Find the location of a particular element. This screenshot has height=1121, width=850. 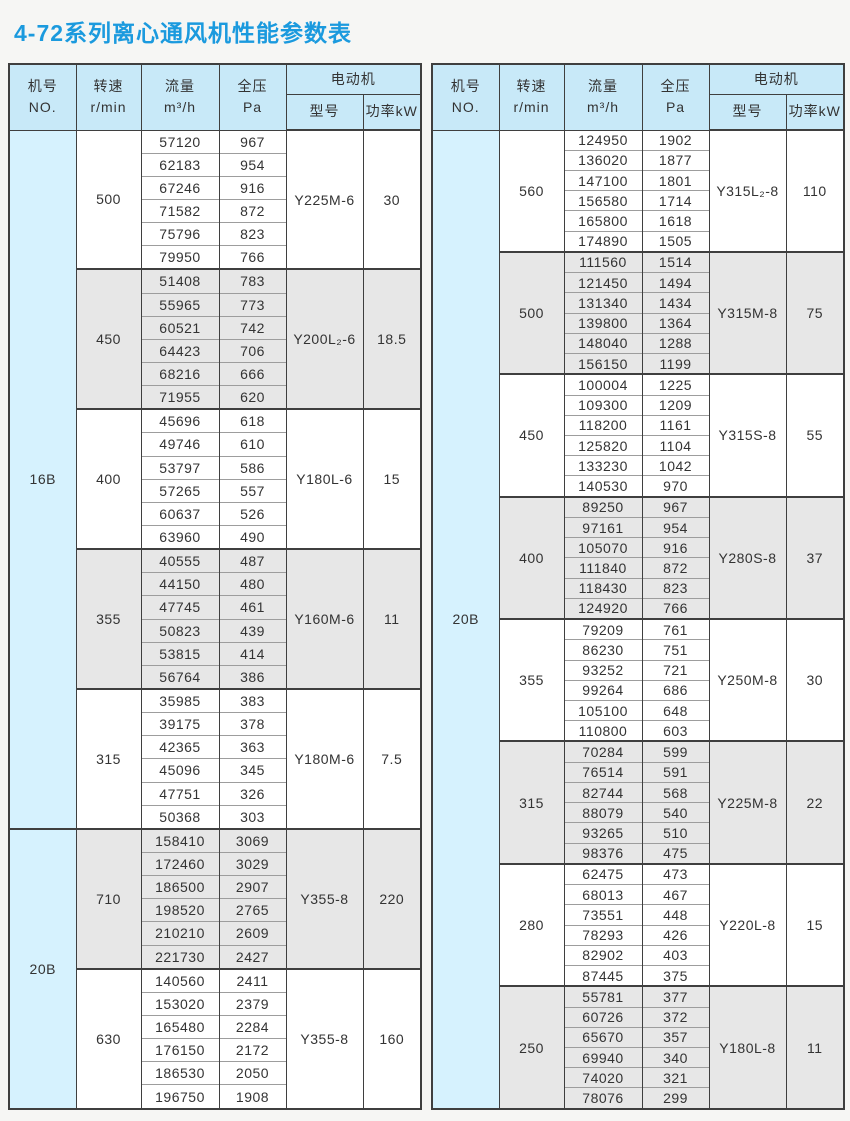

pressure-cell: 2050 is located at coordinates (252, 1073).